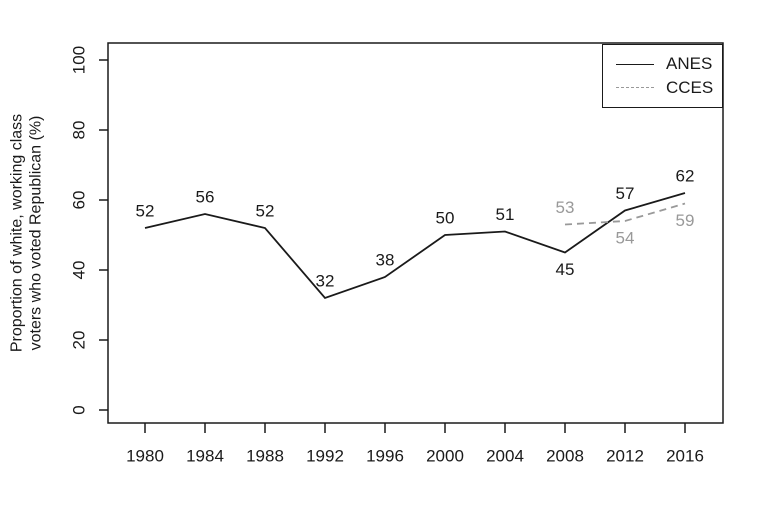  I want to click on legend: ANES CCES, so click(662, 76).